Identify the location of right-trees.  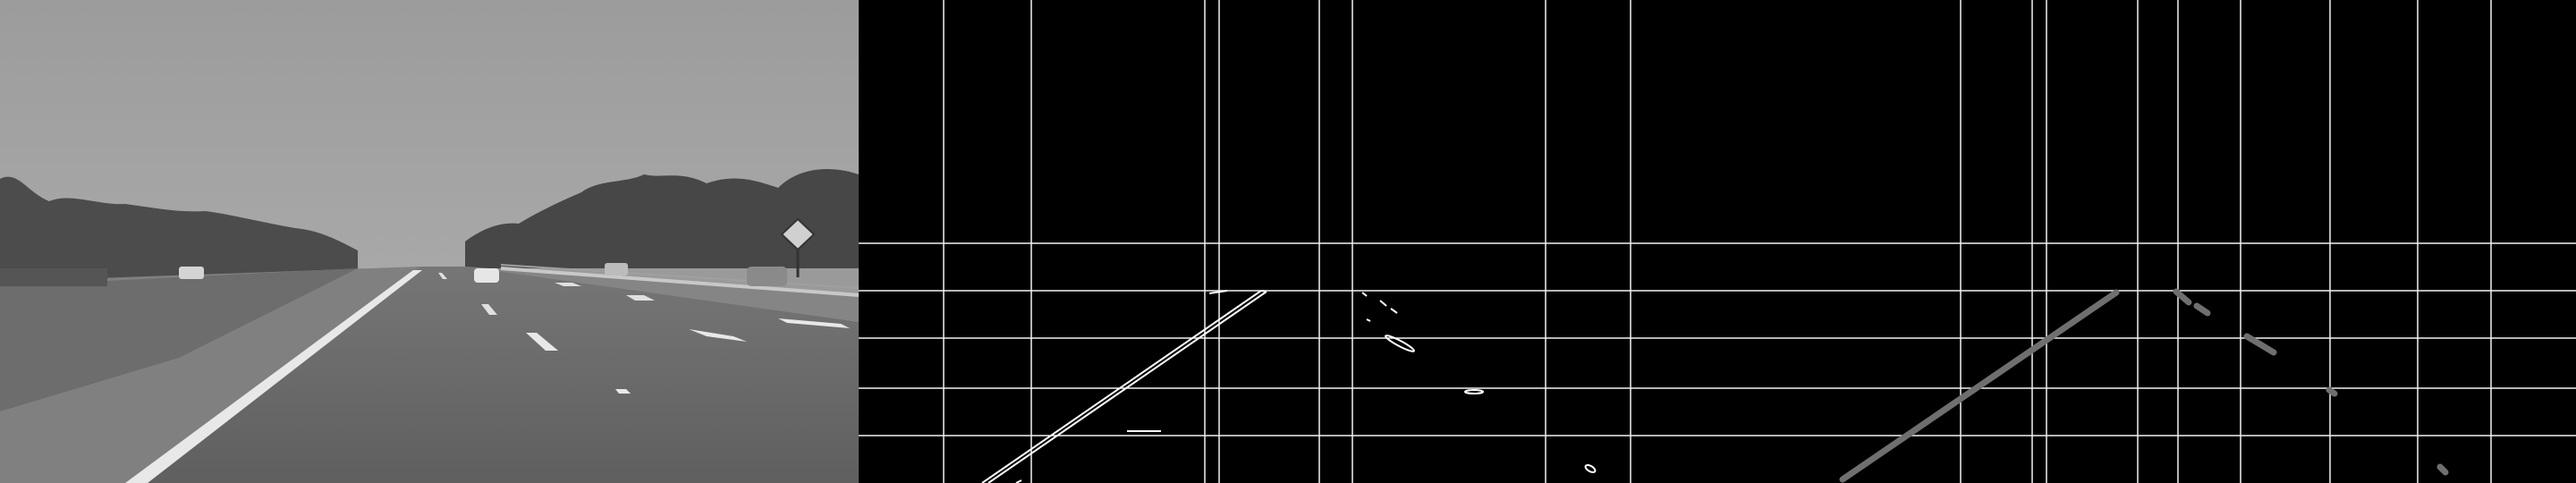
(662, 218).